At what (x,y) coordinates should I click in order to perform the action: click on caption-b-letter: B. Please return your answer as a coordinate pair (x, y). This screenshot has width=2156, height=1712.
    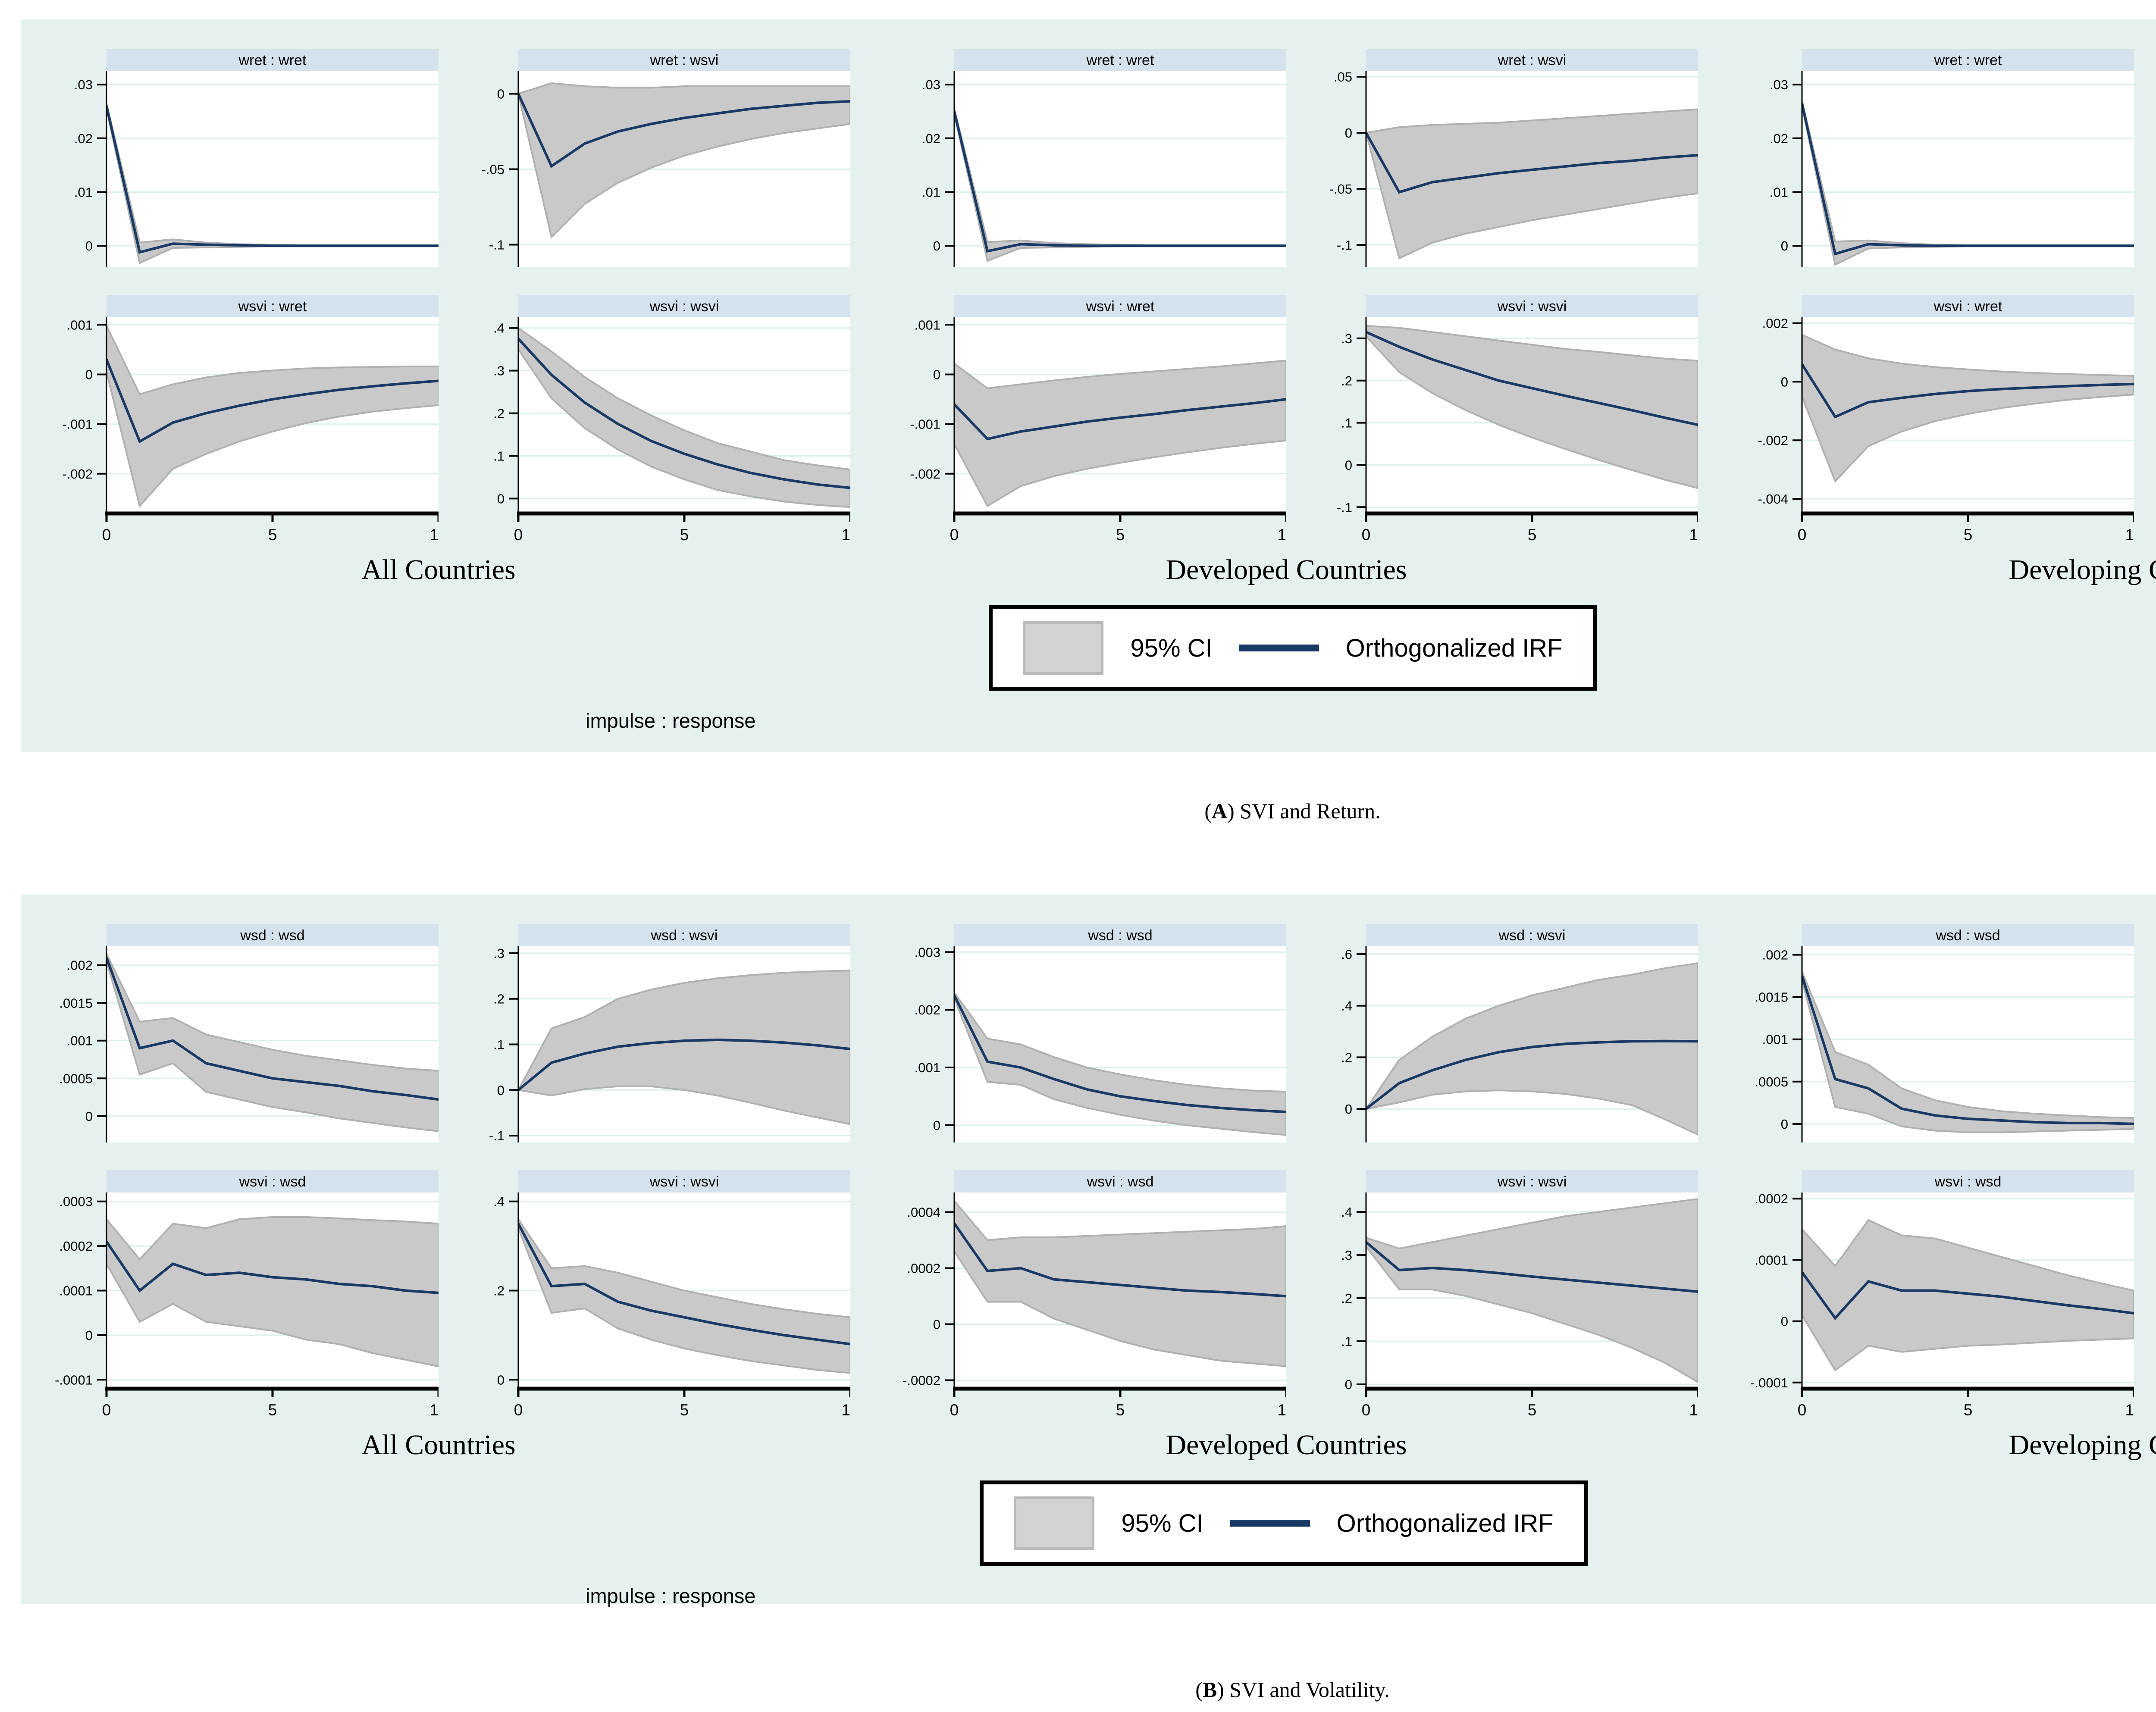
    Looking at the image, I should click on (1209, 1690).